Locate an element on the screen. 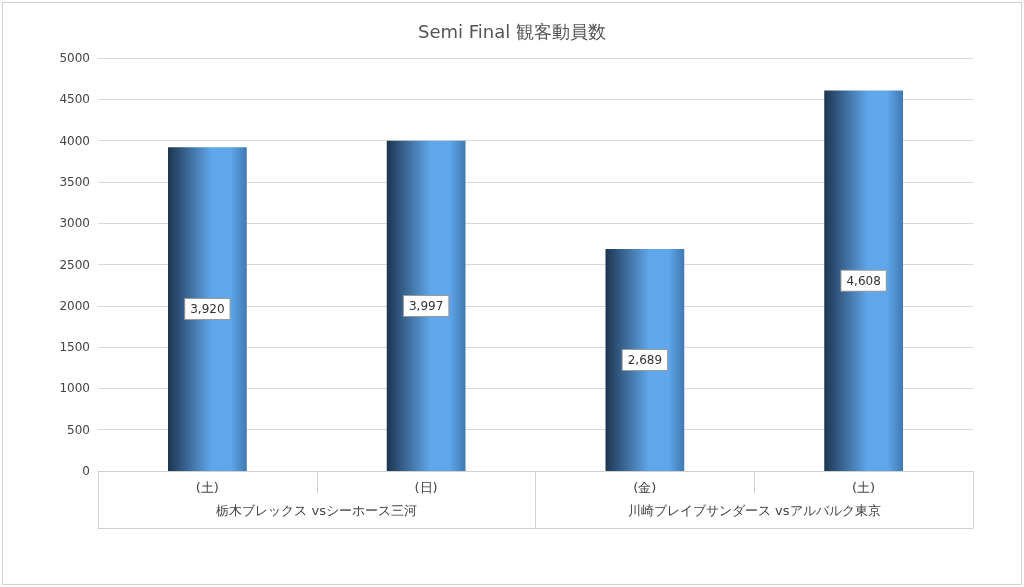 The height and width of the screenshot is (587, 1024). y-tick-label: 5000 is located at coordinates (74, 58).